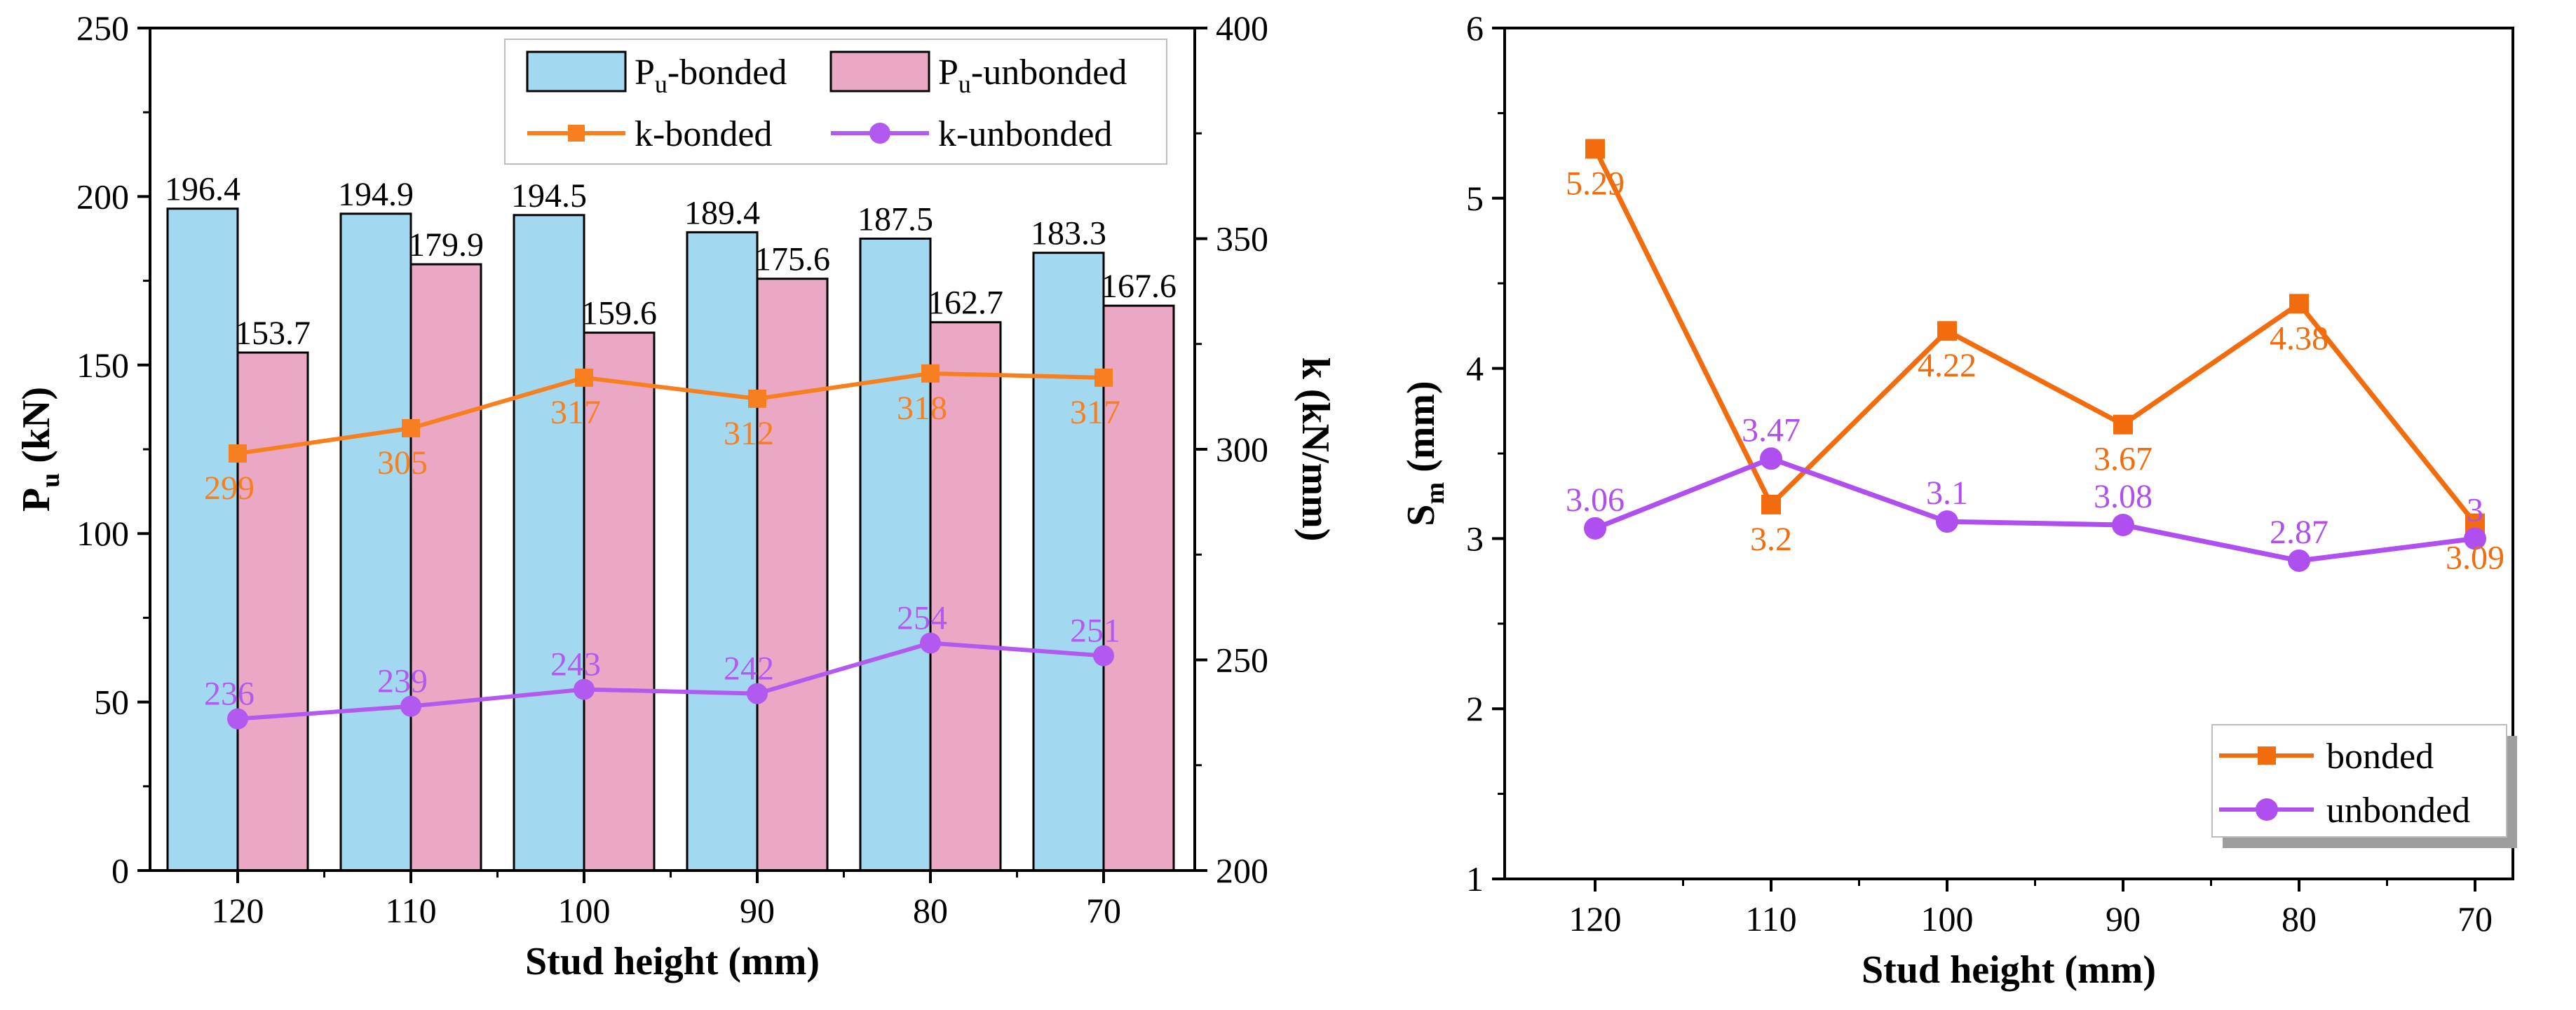  Describe the element at coordinates (1139, 286) in the screenshot. I see `bar-label-pu-unbonded-70: 167.6` at that location.